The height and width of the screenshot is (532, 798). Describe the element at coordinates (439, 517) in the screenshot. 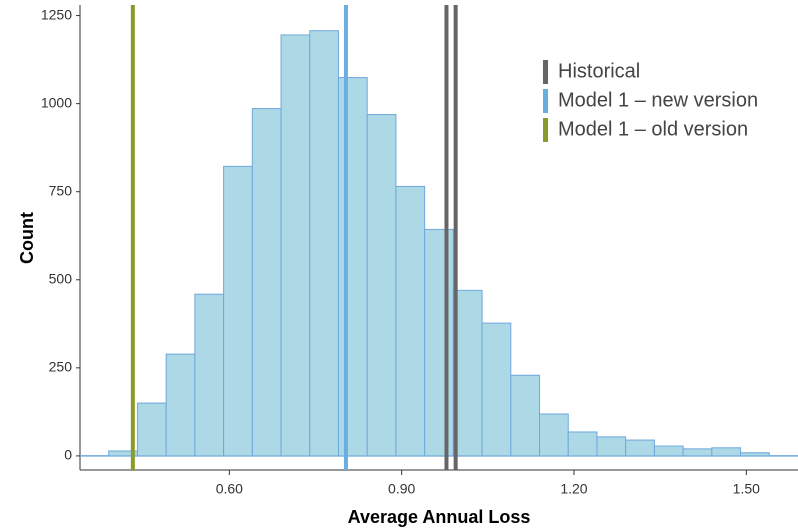

I see `x-axis-title: Average Annual Loss` at that location.